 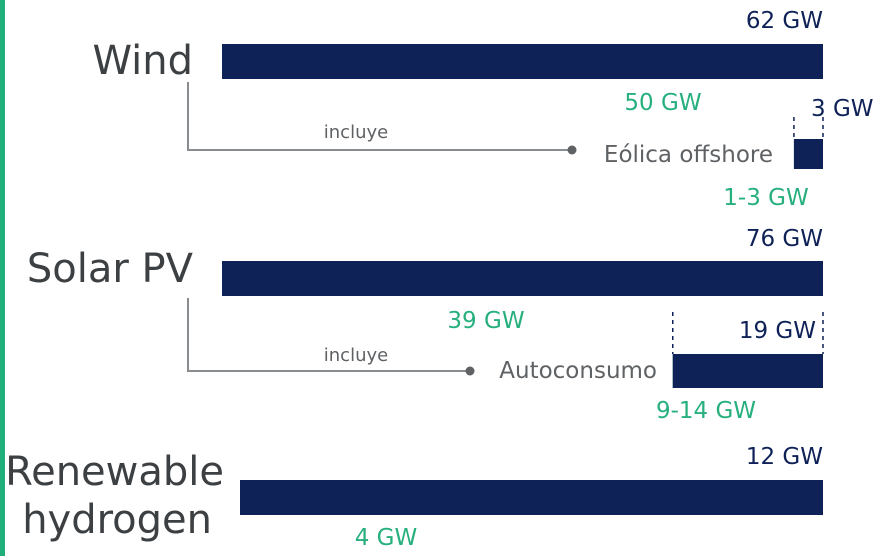 I want to click on green-label-wind: 50 GW, so click(x=662, y=103).